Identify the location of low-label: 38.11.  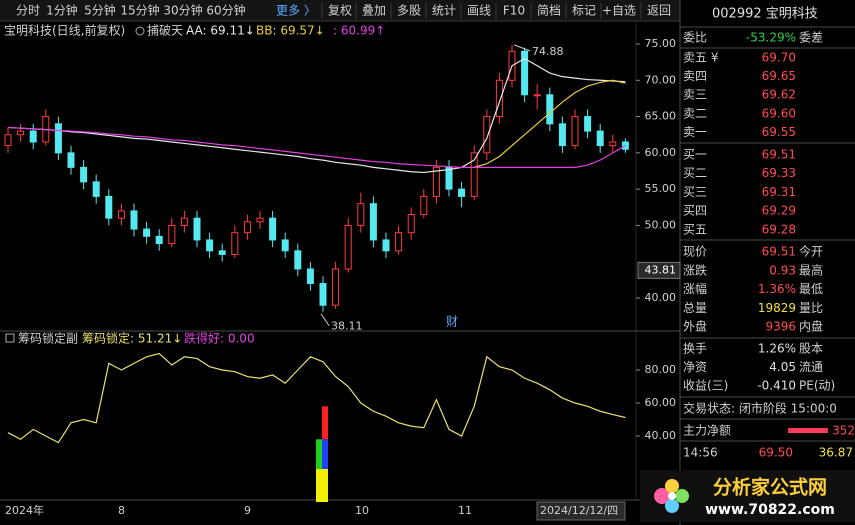
(347, 326).